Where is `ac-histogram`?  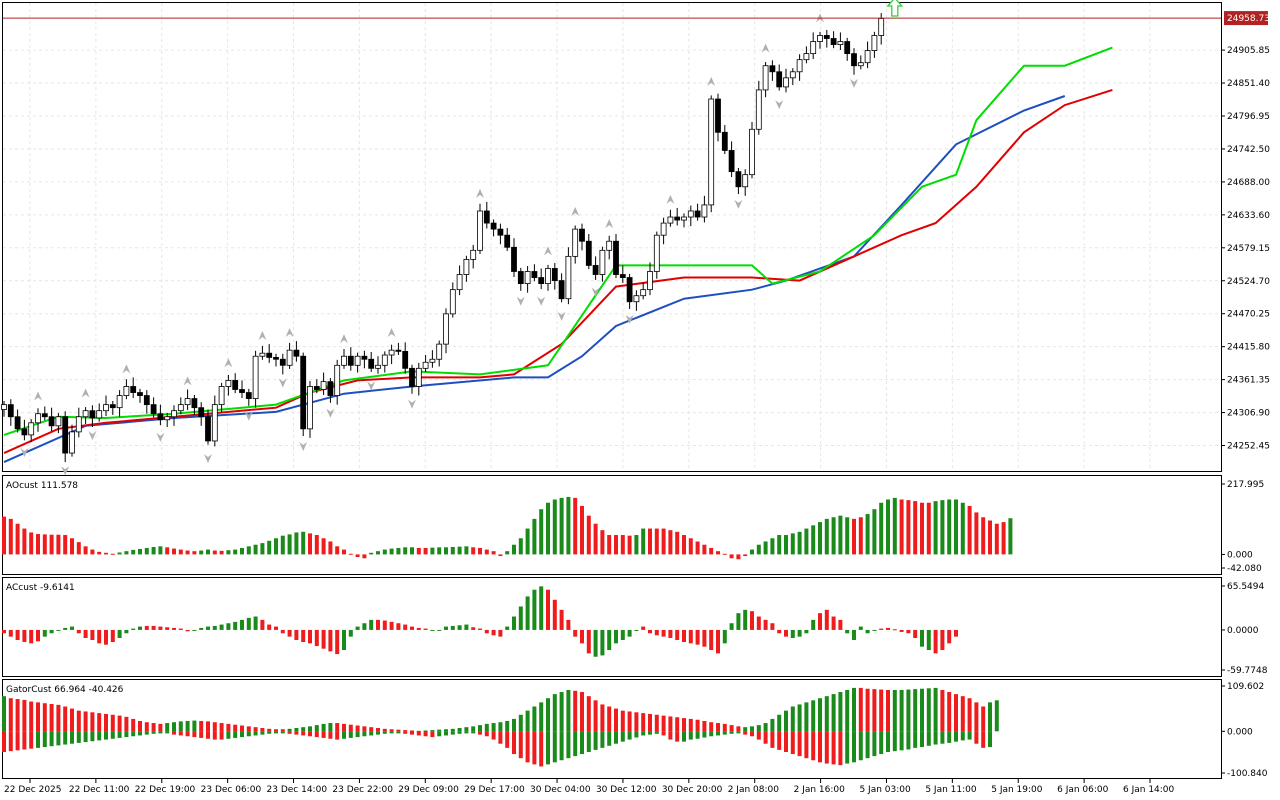 ac-histogram is located at coordinates (480, 621).